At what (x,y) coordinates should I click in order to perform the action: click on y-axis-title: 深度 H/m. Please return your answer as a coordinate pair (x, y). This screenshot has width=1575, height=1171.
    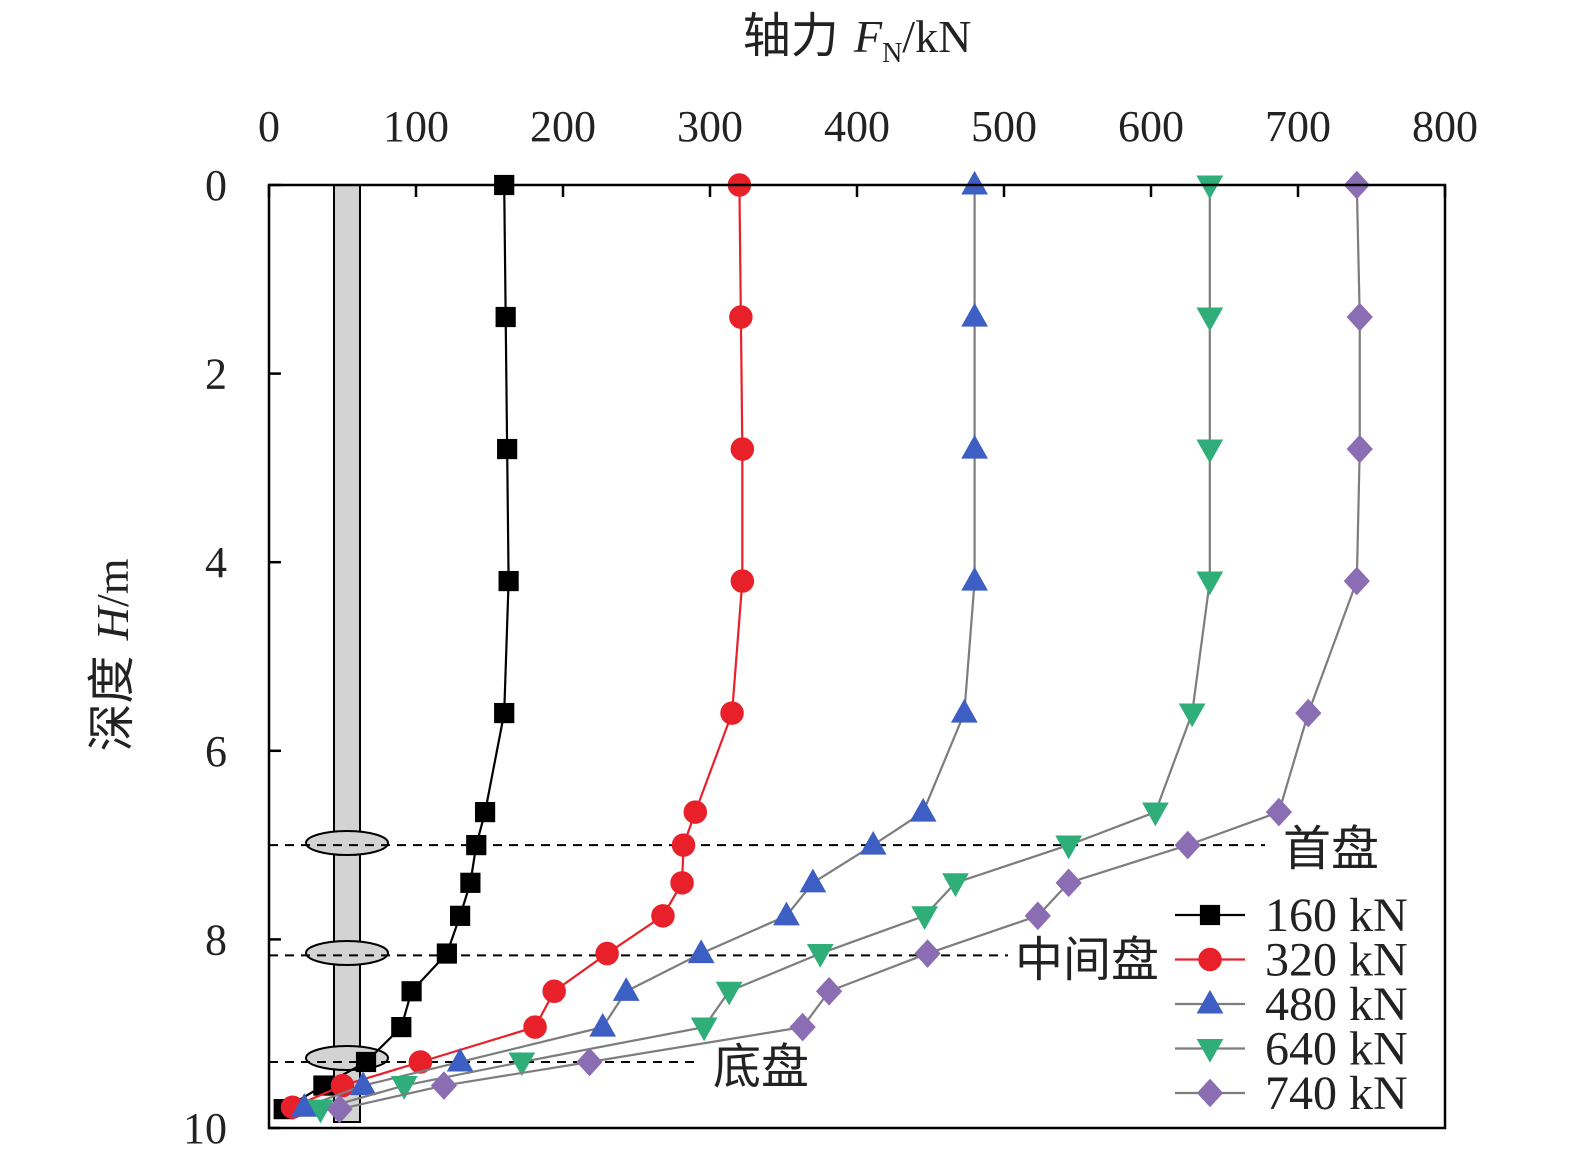
    Looking at the image, I should click on (112, 654).